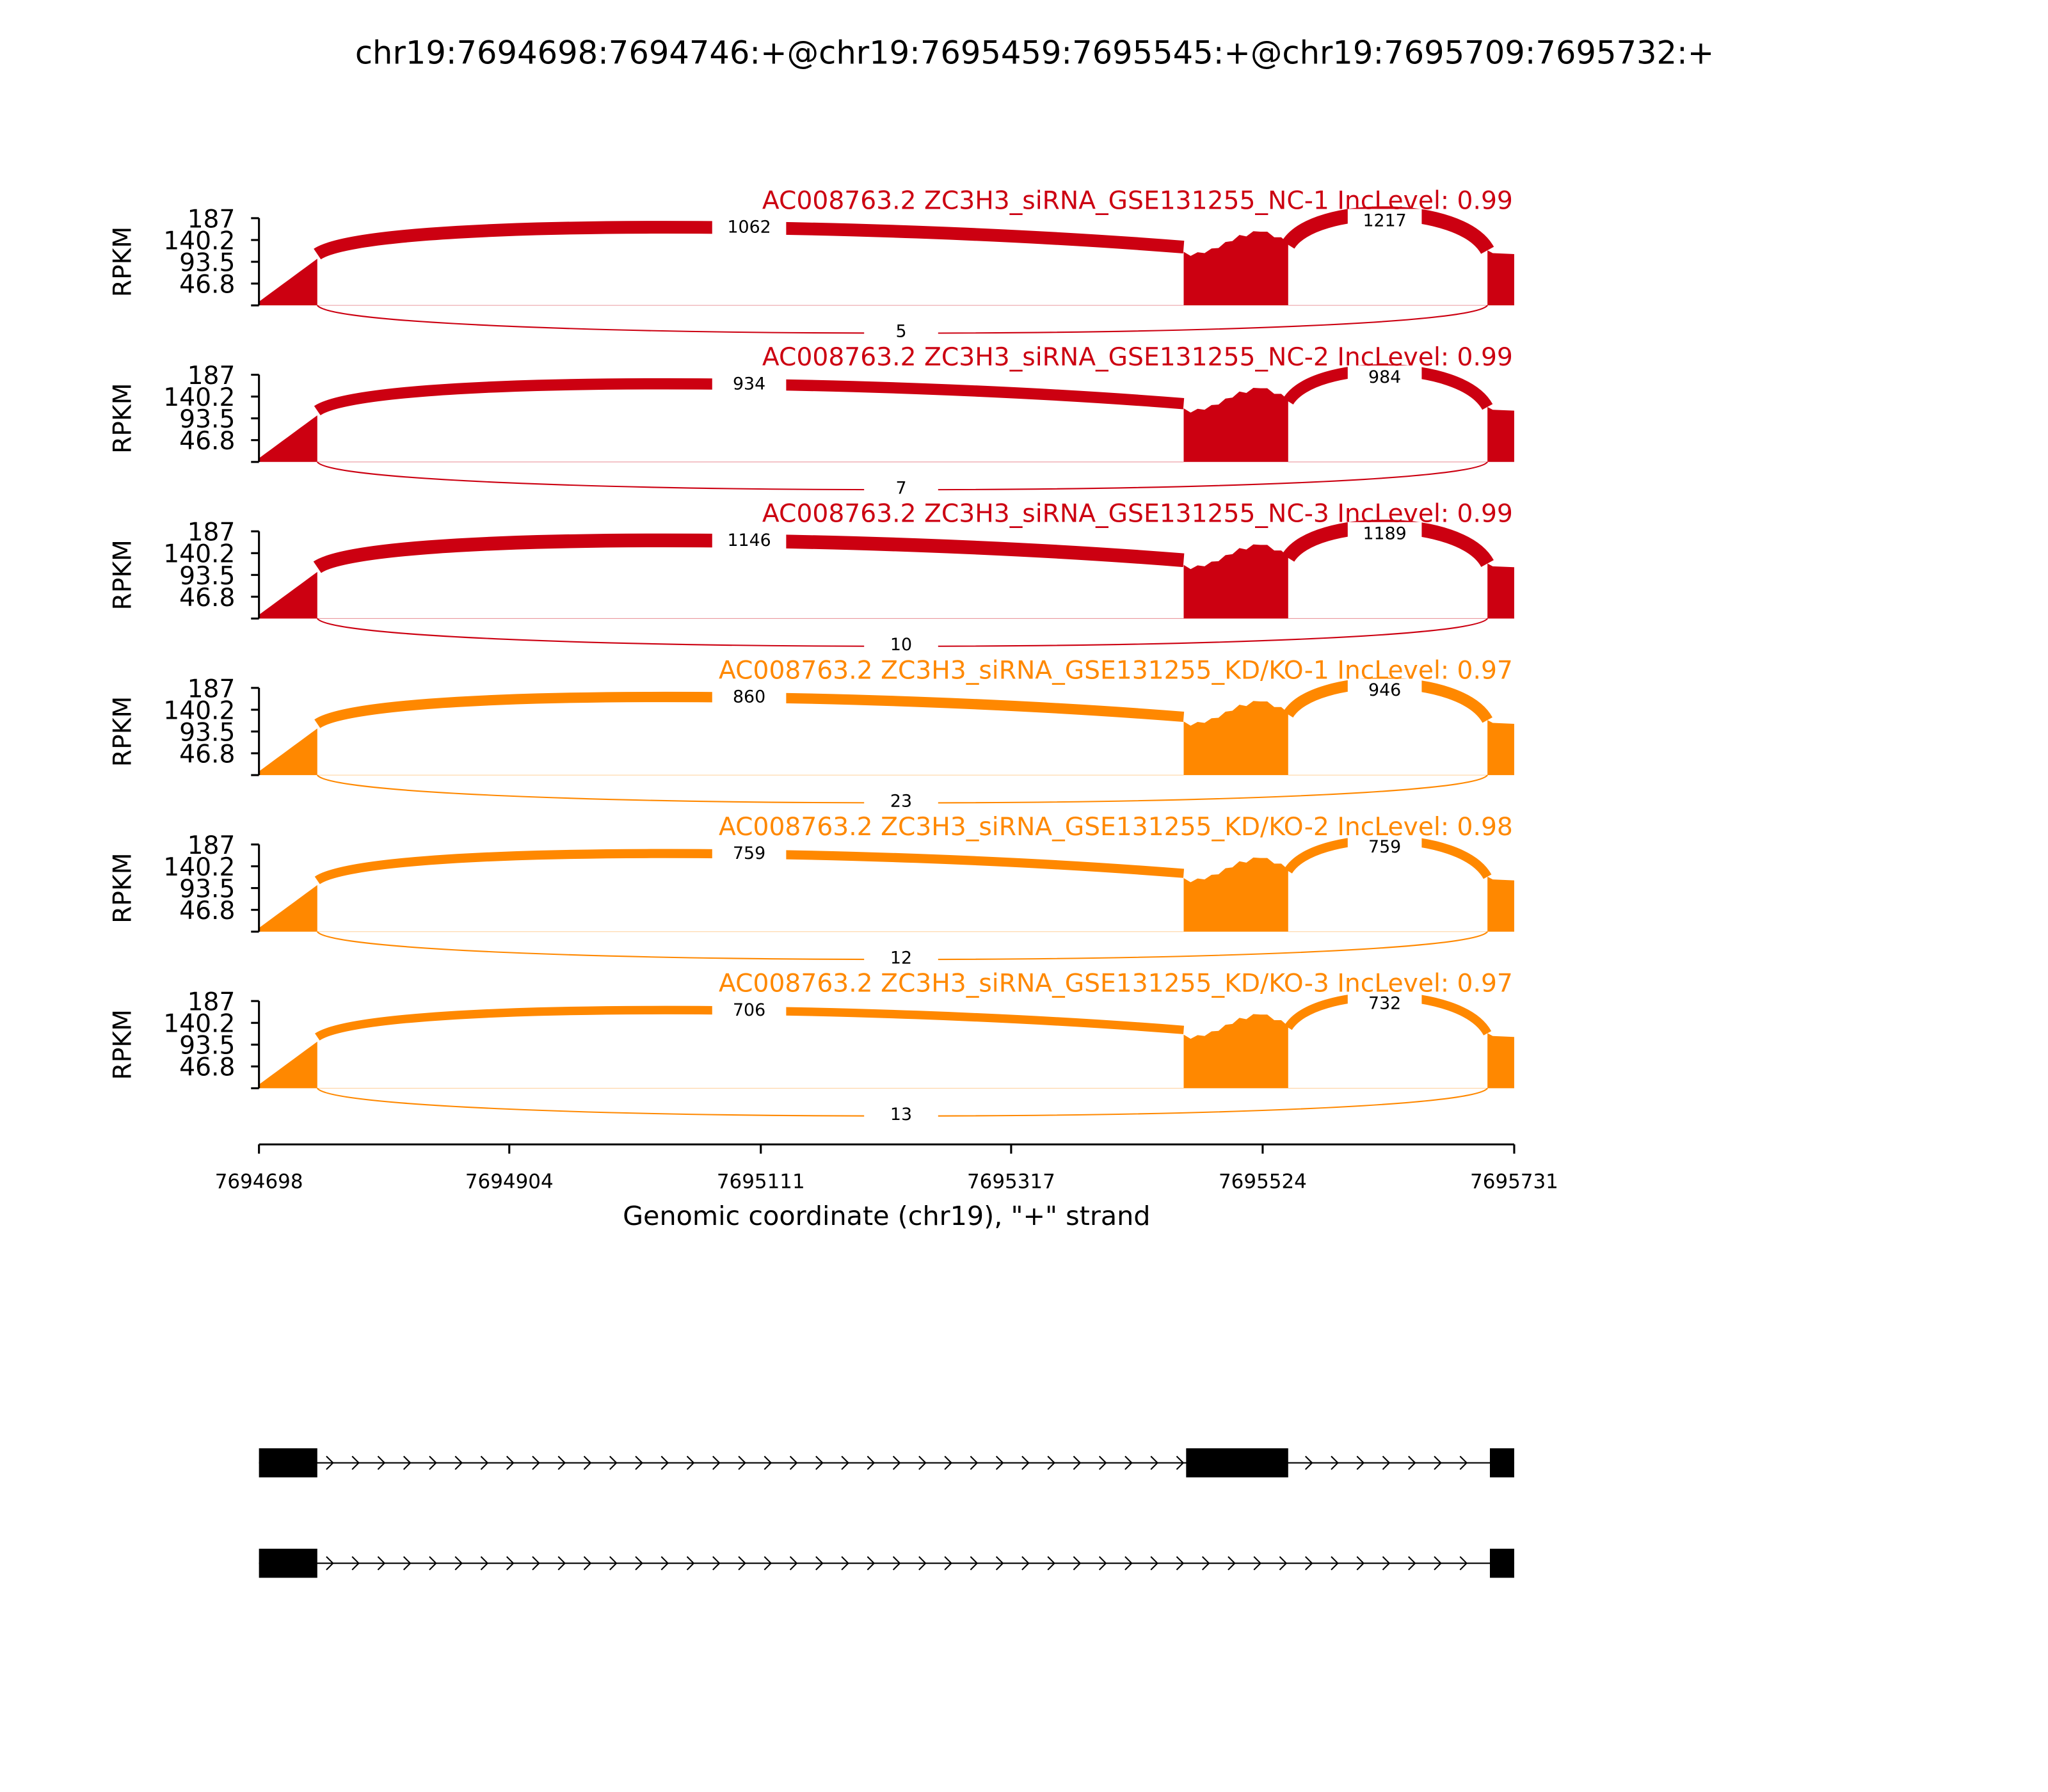  I want to click on junction-count-label: 1146, so click(749, 540).